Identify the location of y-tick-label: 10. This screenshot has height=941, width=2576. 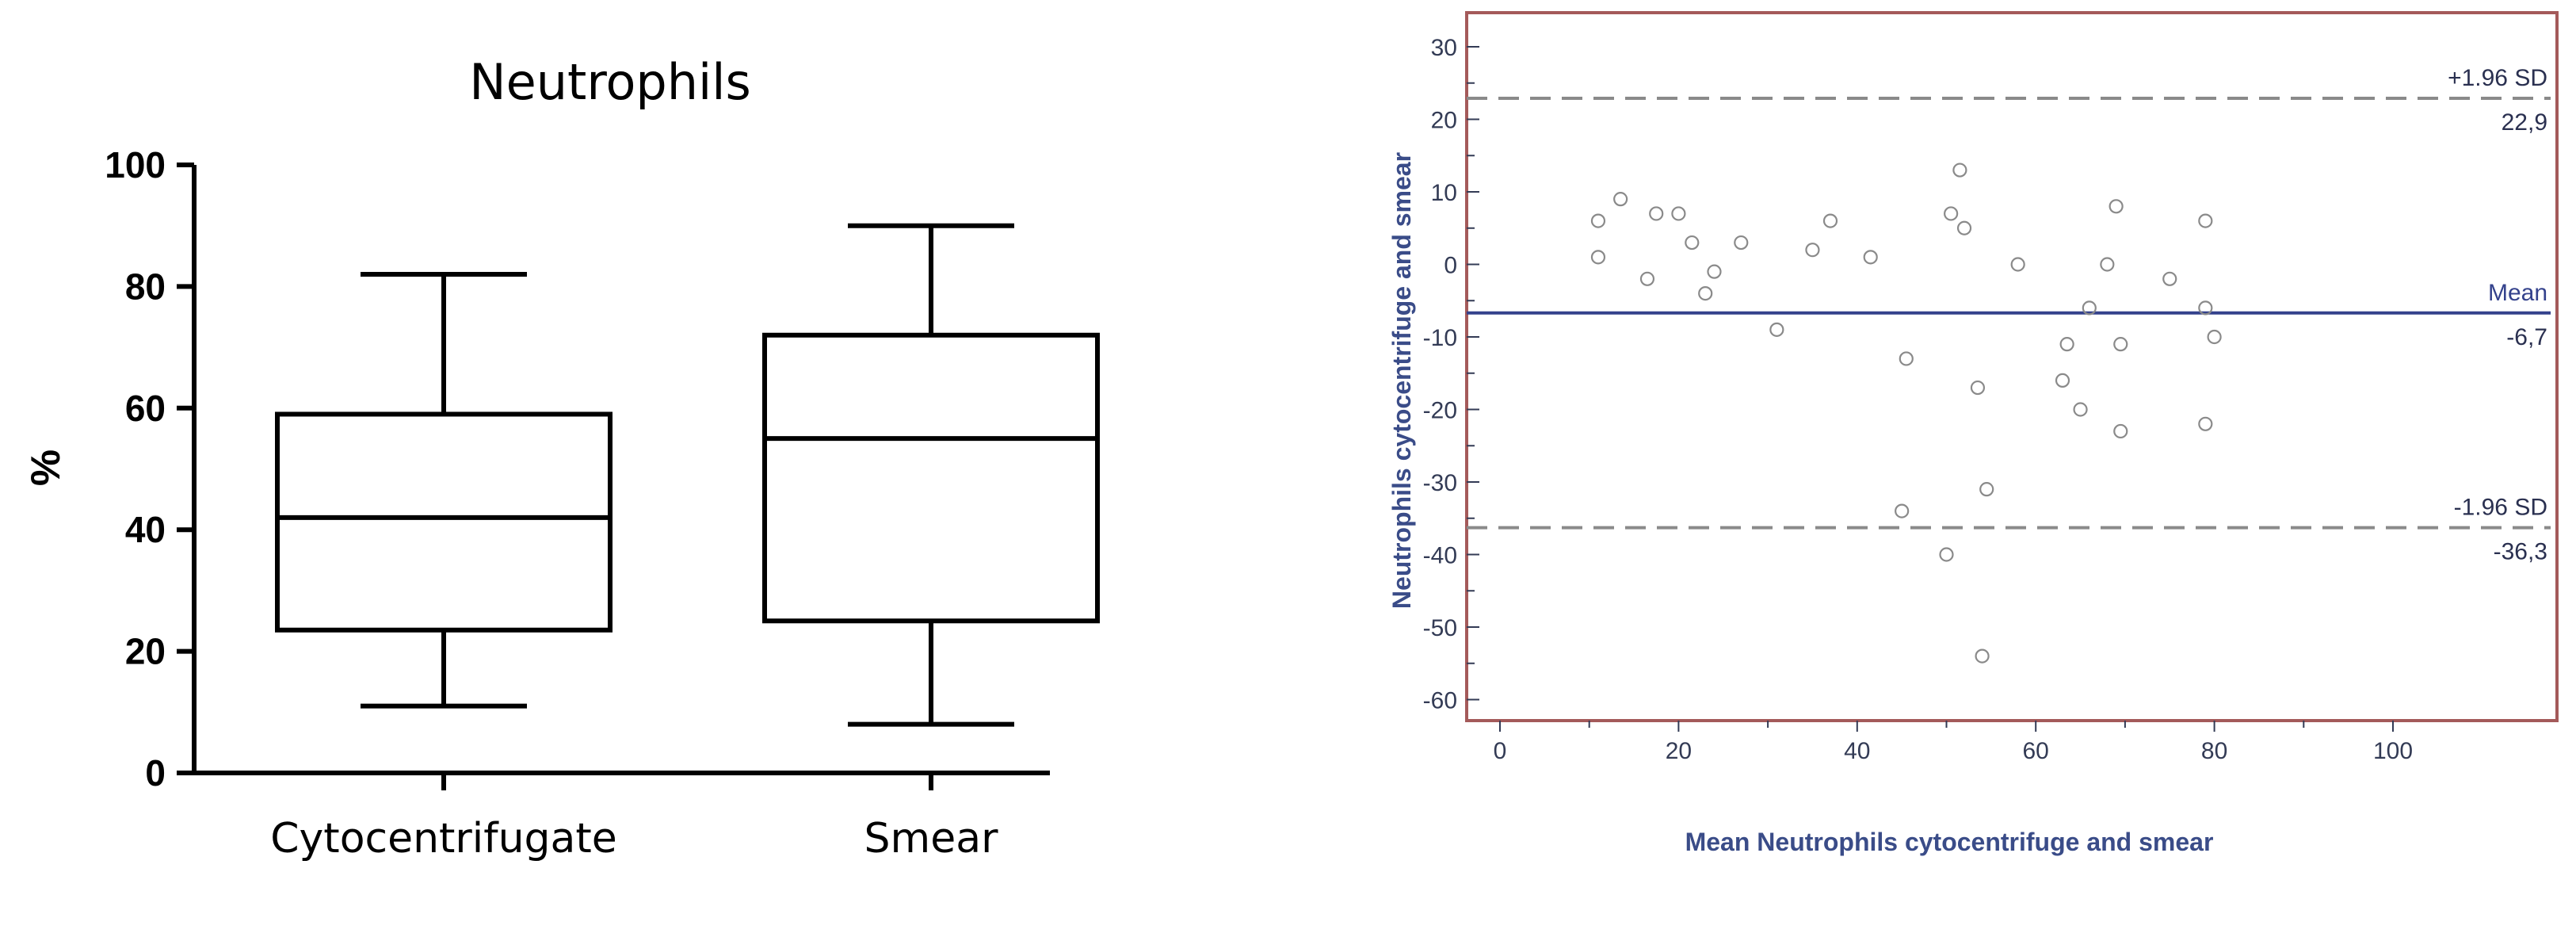
(1444, 193).